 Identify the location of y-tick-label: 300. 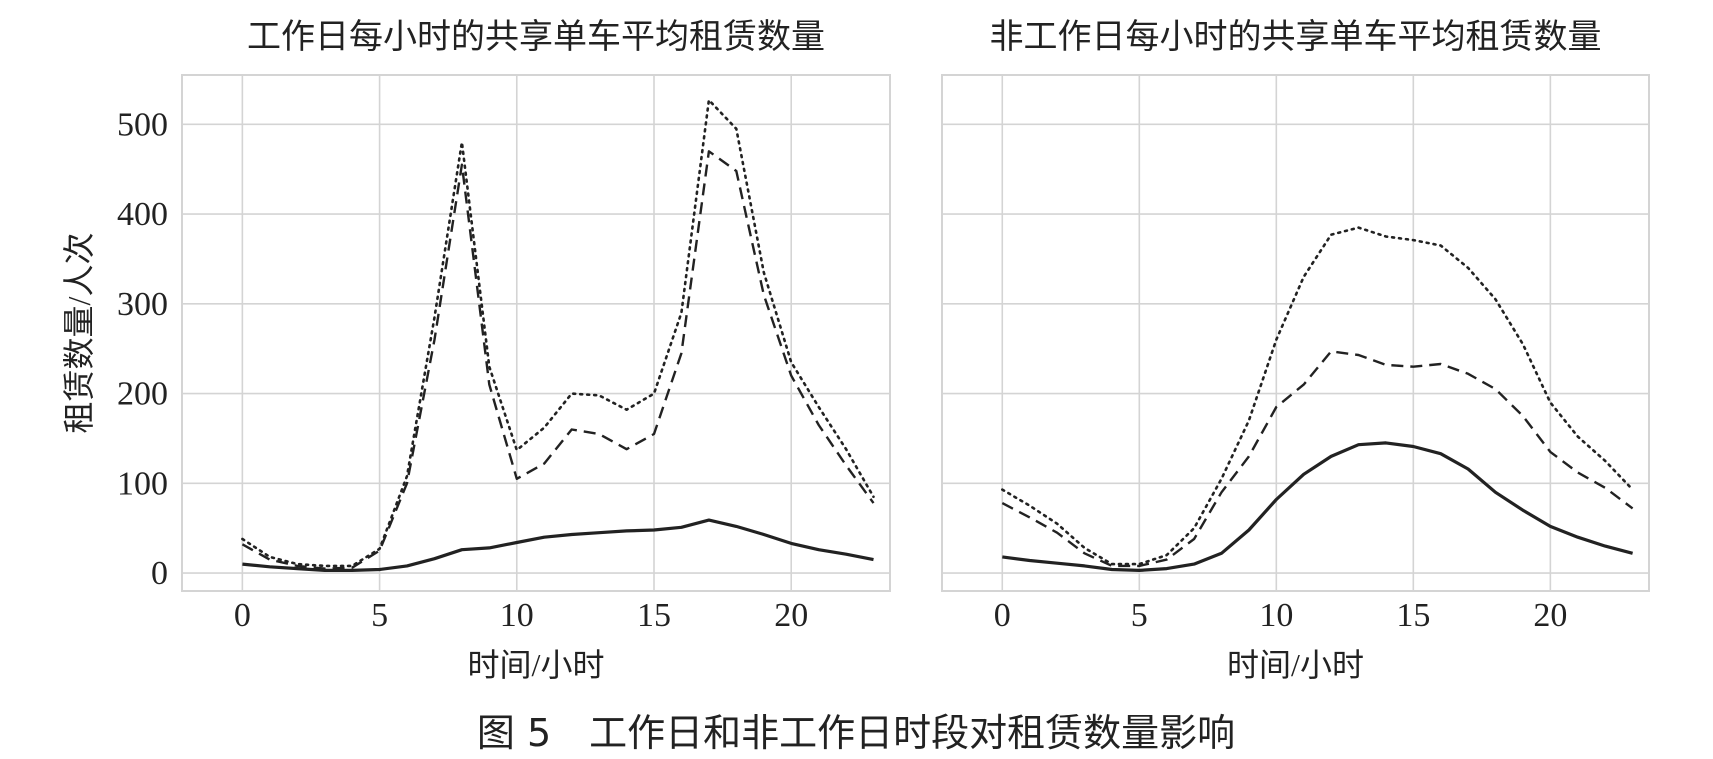
(142, 304).